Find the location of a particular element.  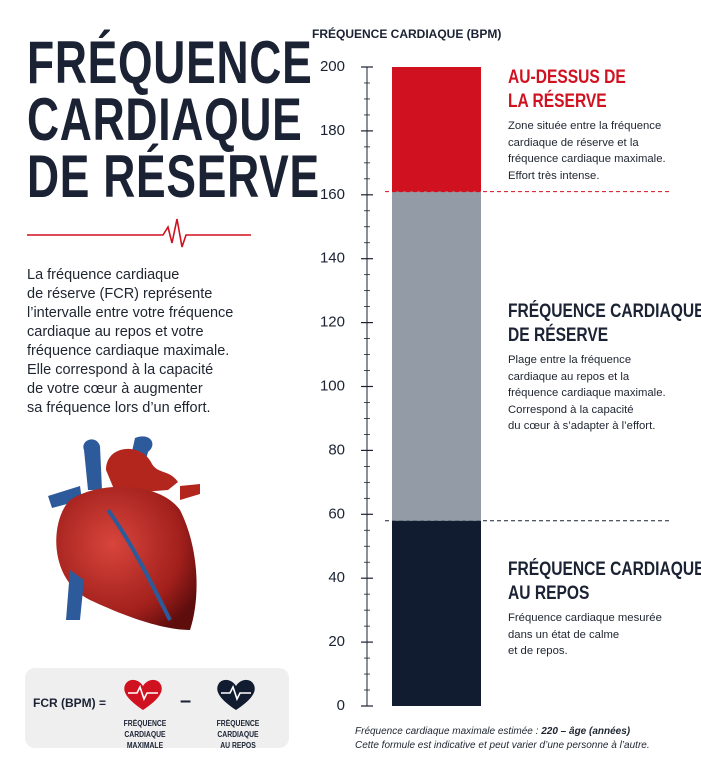

y-tick-label: 140 is located at coordinates (332, 258).